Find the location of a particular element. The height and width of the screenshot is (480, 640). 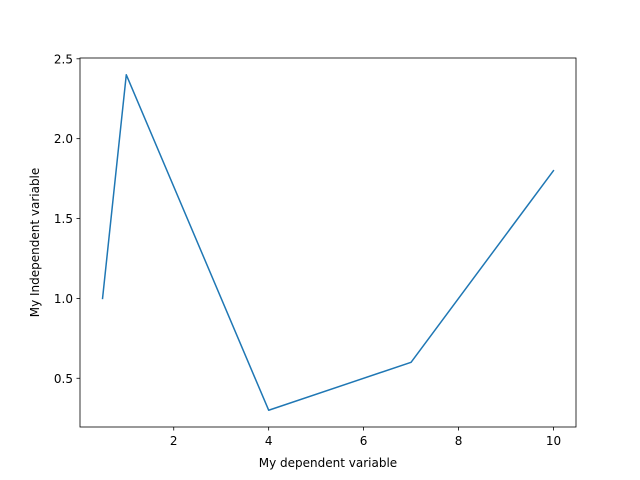

y-axis-label: My Independent variable is located at coordinates (35, 243).